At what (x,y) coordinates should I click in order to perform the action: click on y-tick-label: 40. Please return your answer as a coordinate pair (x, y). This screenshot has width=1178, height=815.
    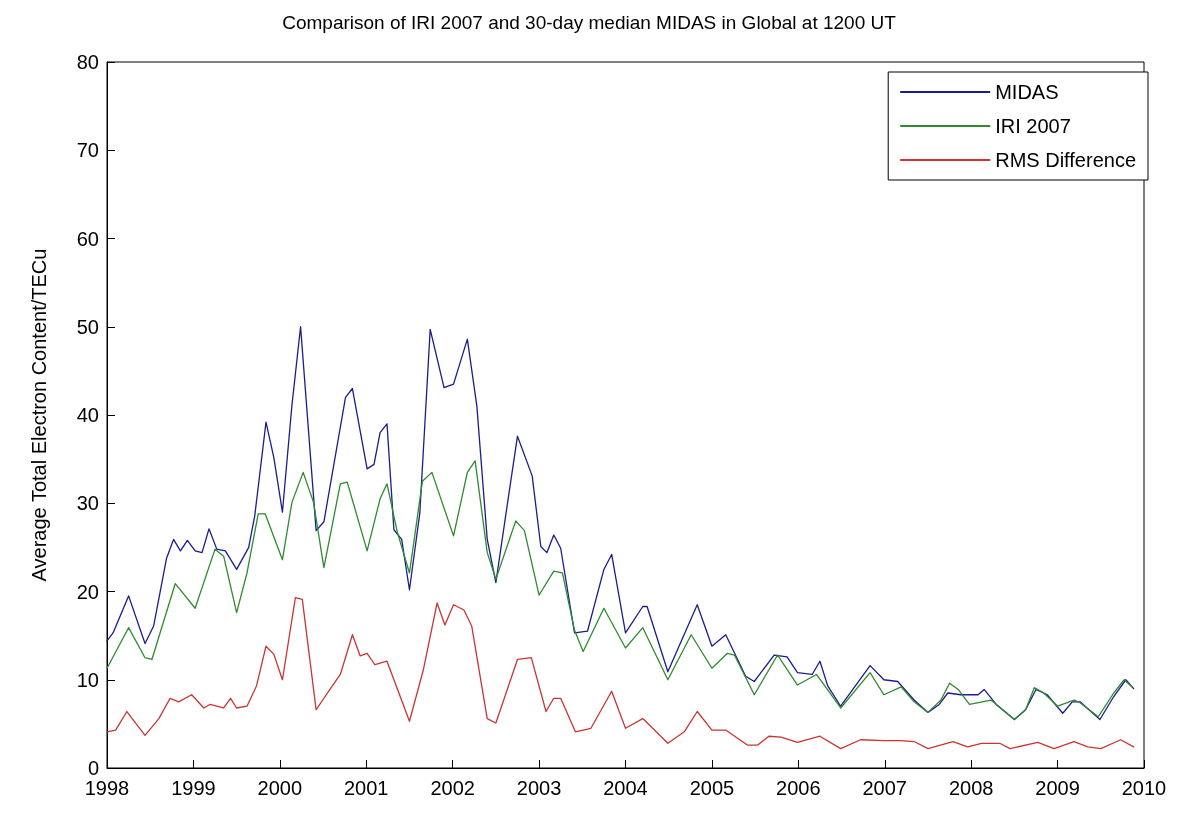
    Looking at the image, I should click on (87, 415).